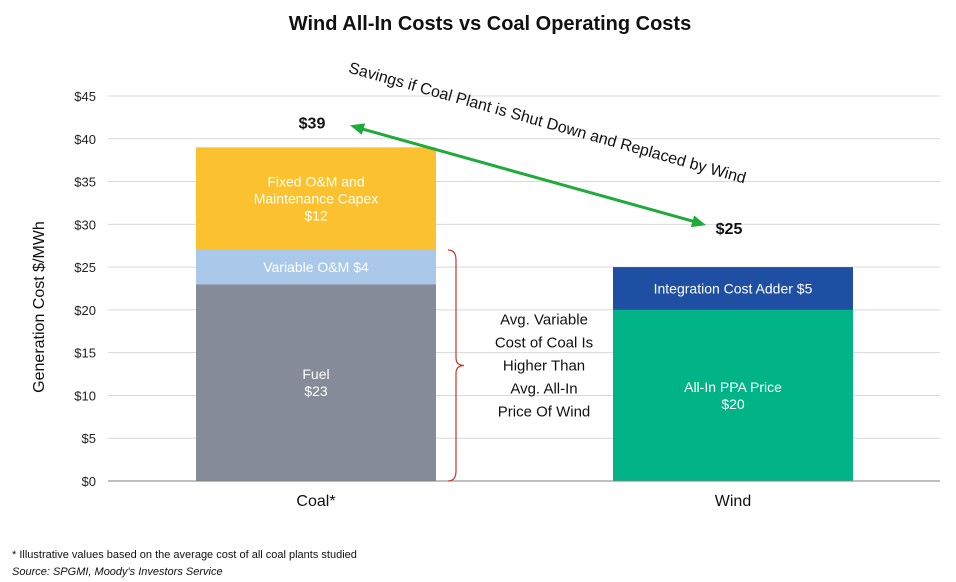 The image size is (956, 582). What do you see at coordinates (85, 224) in the screenshot?
I see `y-tick-label: $30` at bounding box center [85, 224].